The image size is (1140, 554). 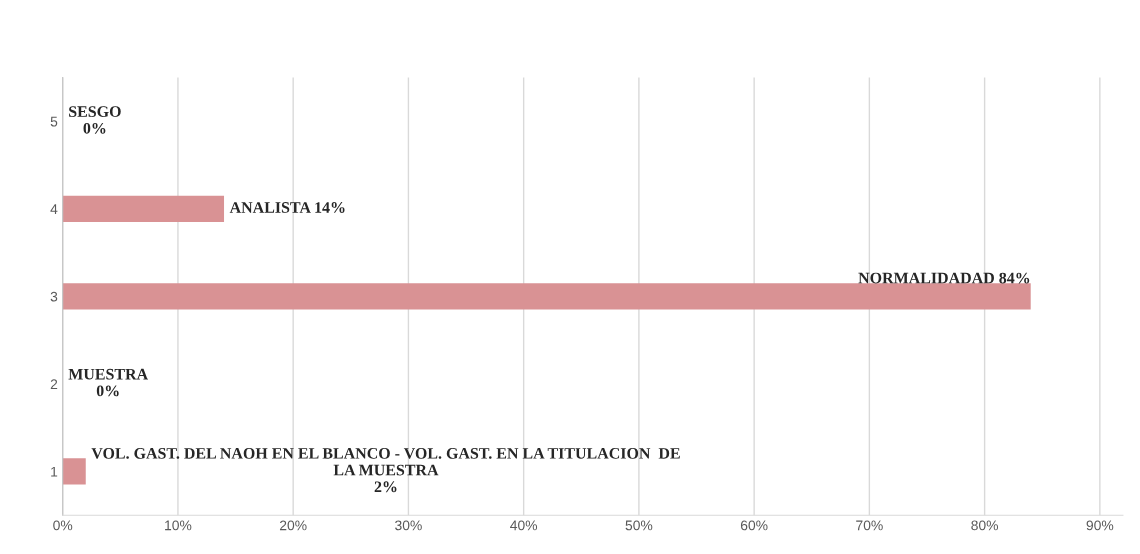 I want to click on data-label: MUESTRA 0%, so click(x=108, y=382).